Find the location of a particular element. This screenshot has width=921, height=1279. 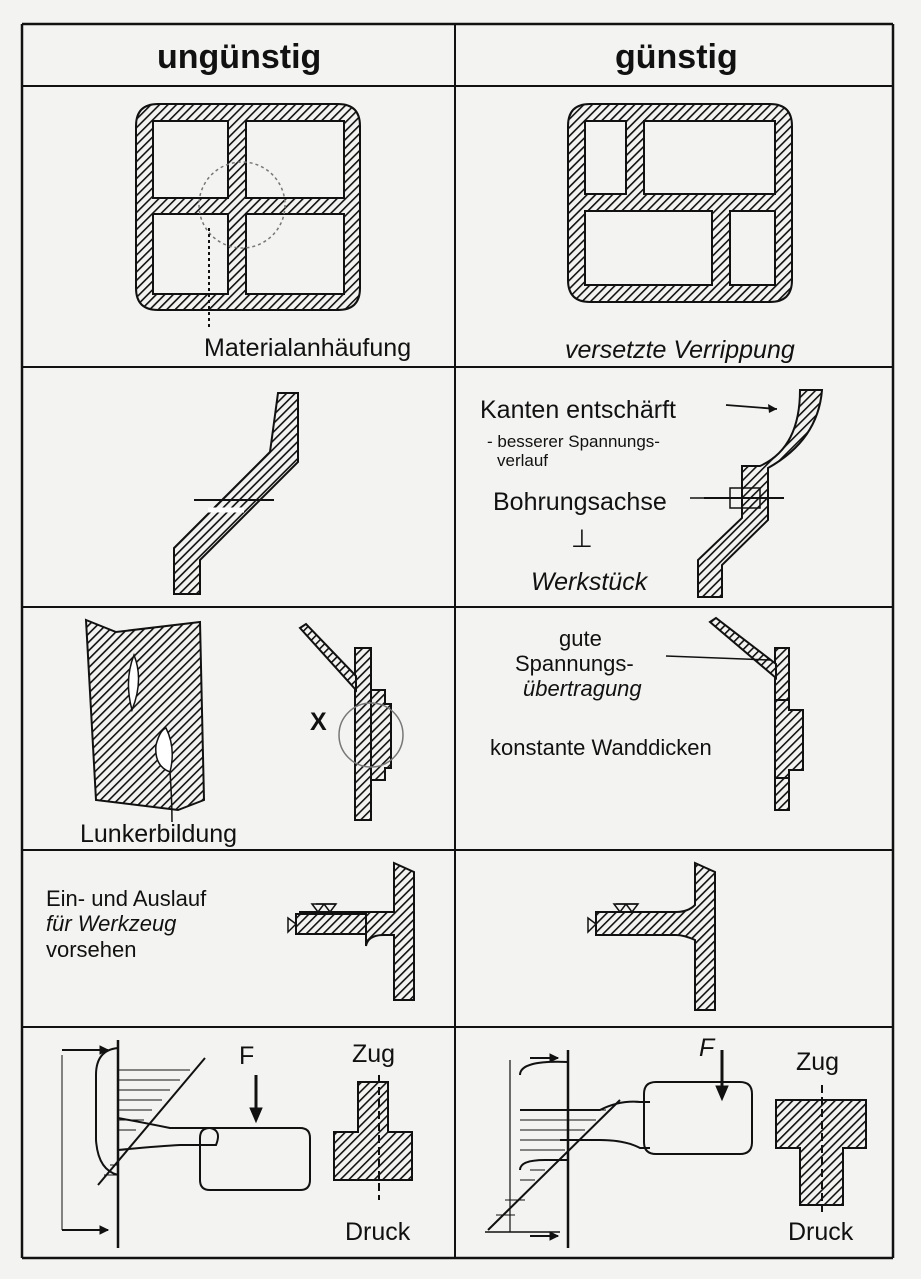

label-force-right: F is located at coordinates (707, 1048).